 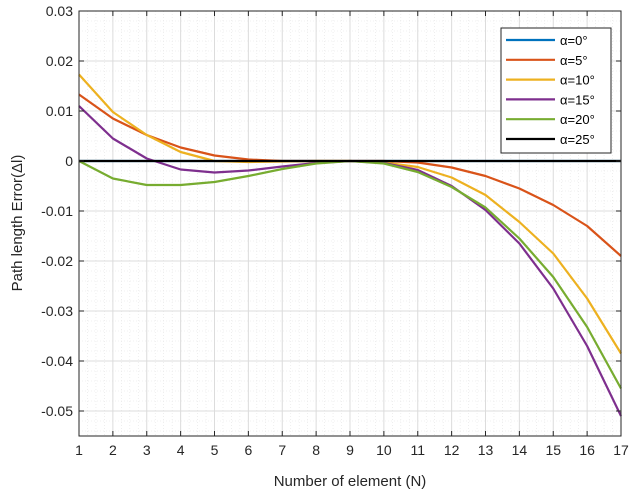 I want to click on x-tick-label: 9, so click(x=350, y=450).